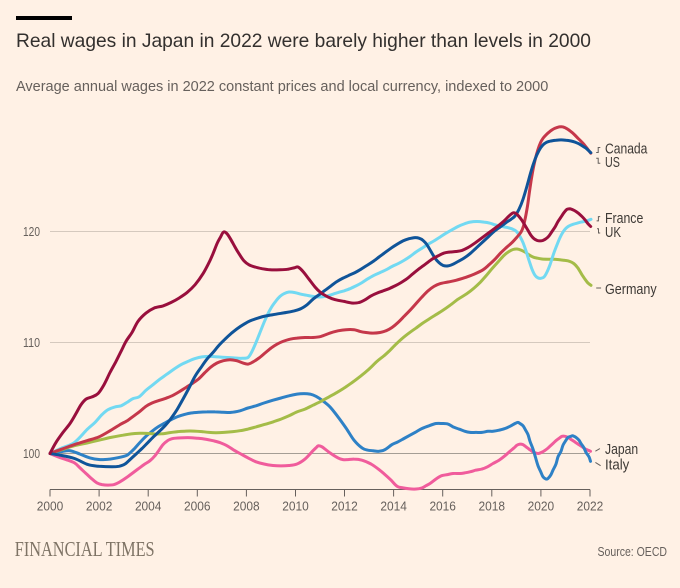  Describe the element at coordinates (31, 453) in the screenshot. I see `svg-text: 100` at that location.